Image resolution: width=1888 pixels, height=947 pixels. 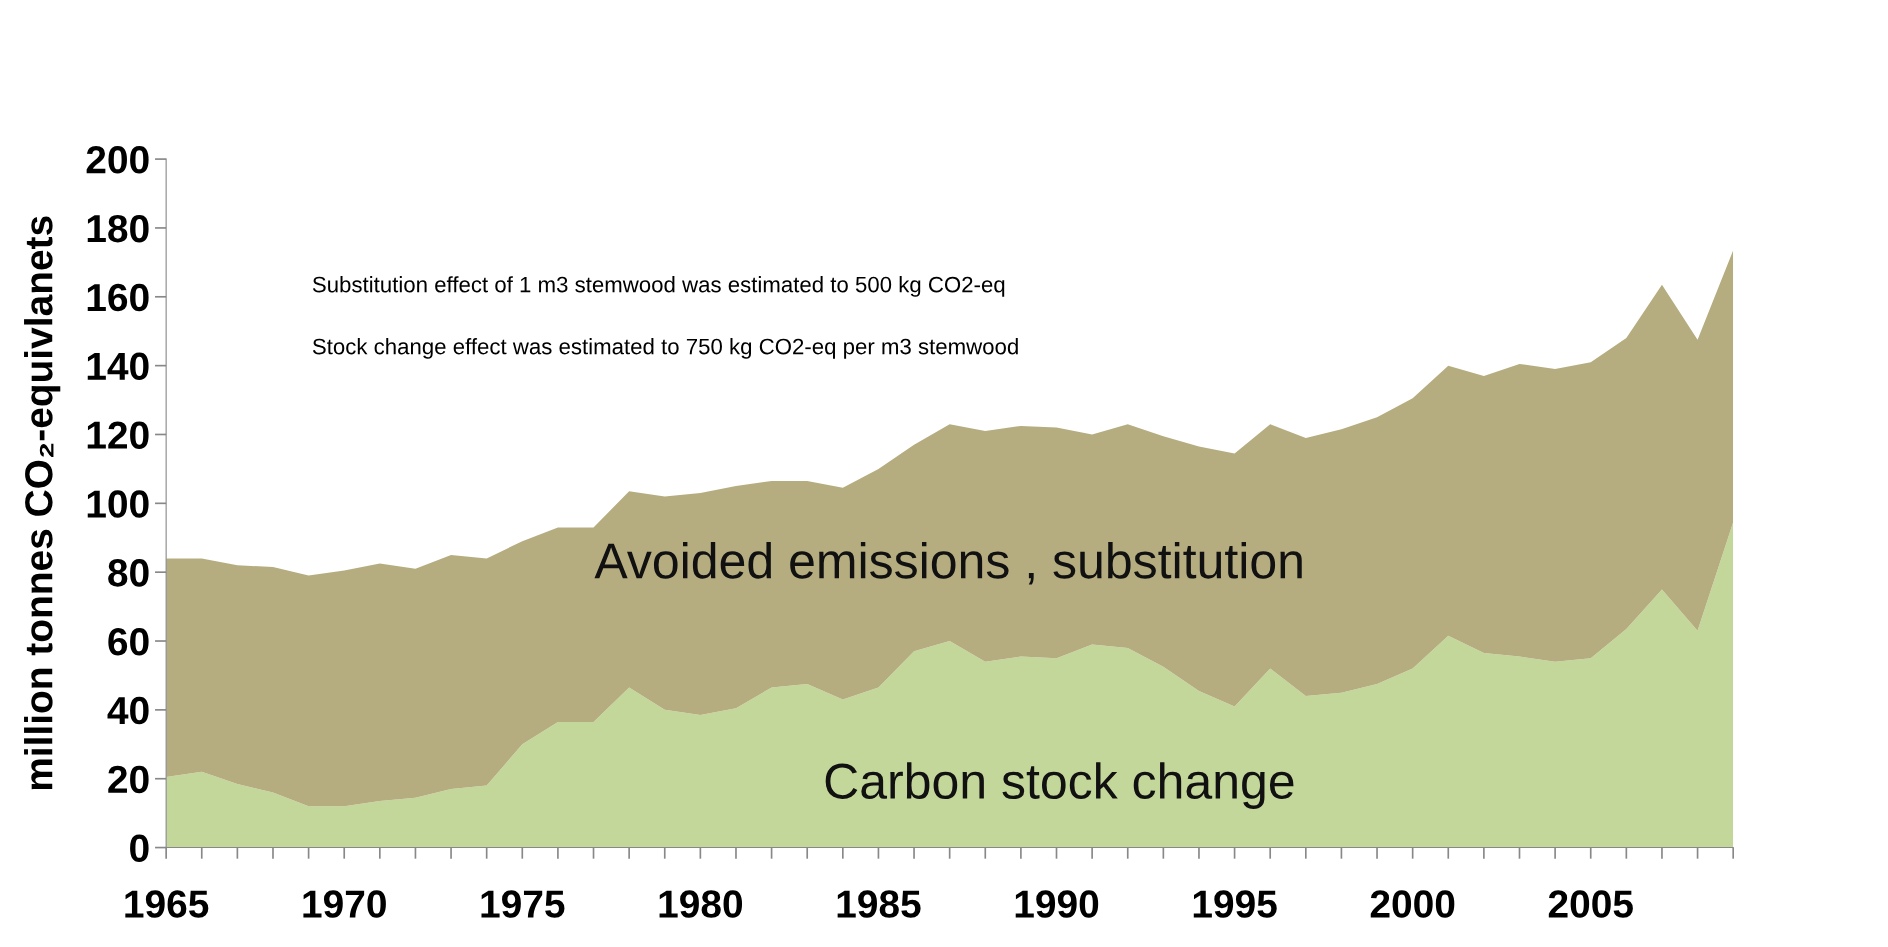 I want to click on x-tick-label: 1980, so click(x=701, y=904).